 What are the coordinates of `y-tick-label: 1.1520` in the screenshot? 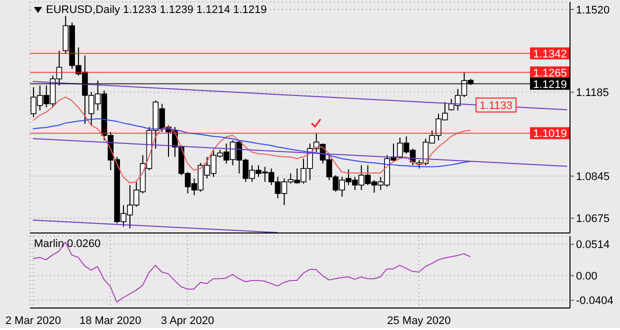 It's located at (593, 10).